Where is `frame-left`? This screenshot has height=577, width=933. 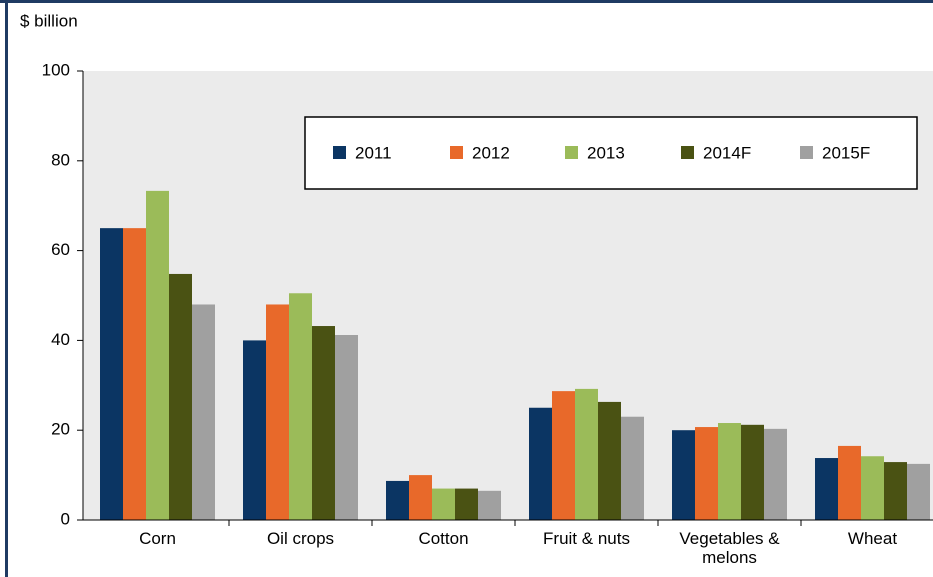 frame-left is located at coordinates (6, 288).